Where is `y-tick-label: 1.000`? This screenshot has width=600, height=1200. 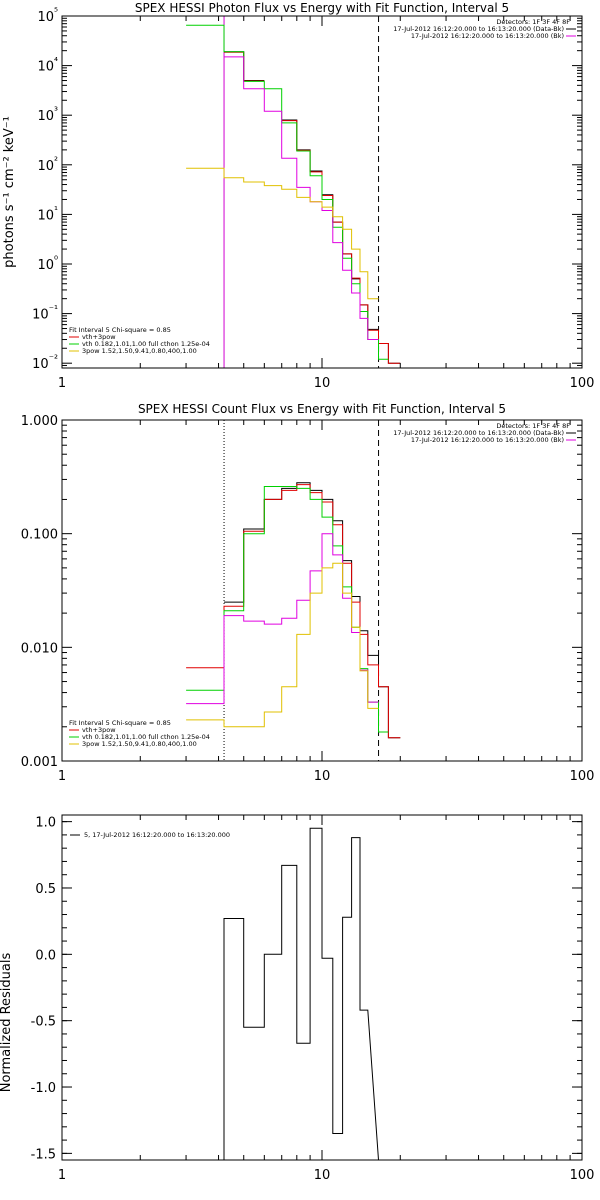 y-tick-label: 1.000 is located at coordinates (39, 421).